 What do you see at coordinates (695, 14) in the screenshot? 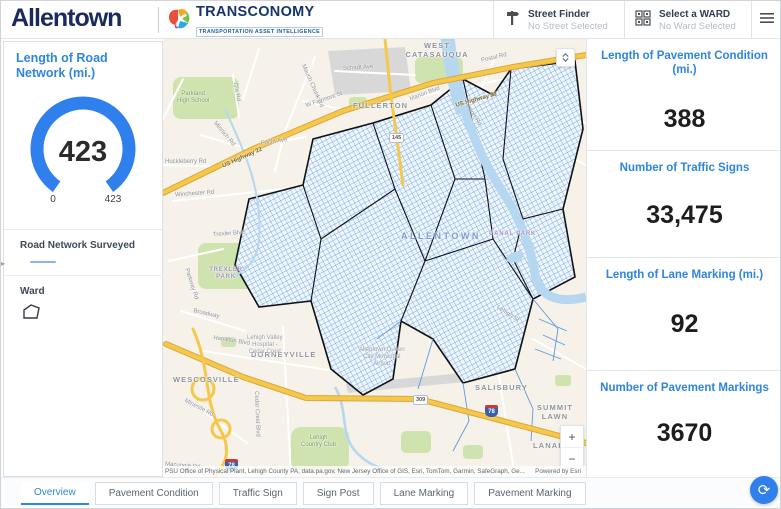
I see `ward-selector-label: Select a WARD` at bounding box center [695, 14].